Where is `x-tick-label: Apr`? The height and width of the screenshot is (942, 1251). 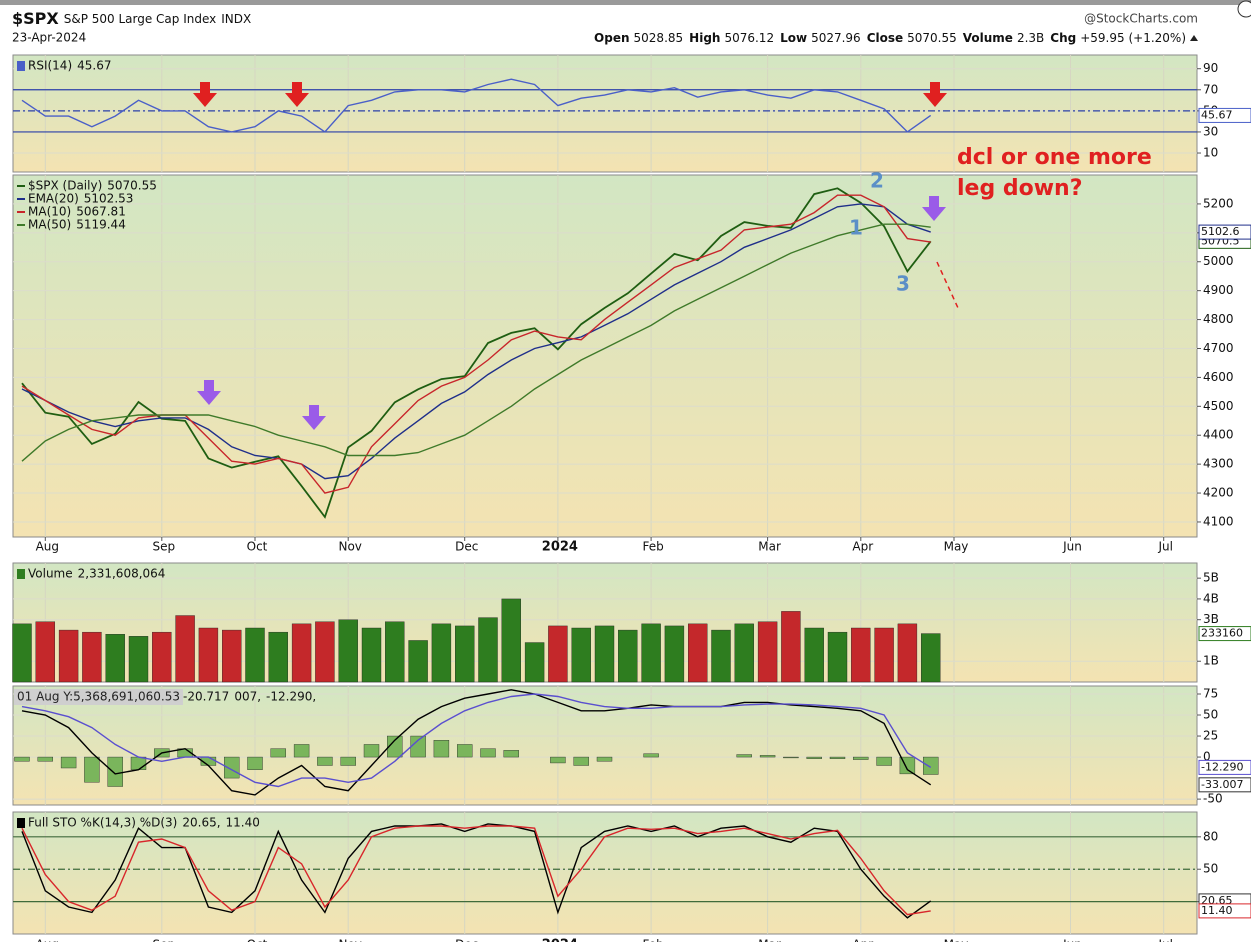 x-tick-label: Apr is located at coordinates (862, 547).